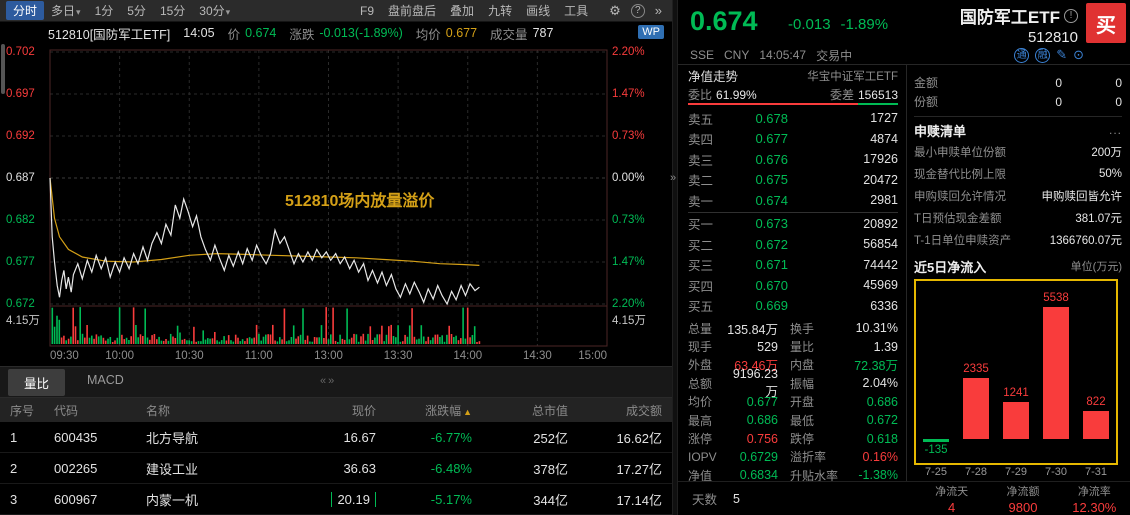 Image resolution: width=1130 pixels, height=515 pixels. What do you see at coordinates (880, 383) in the screenshot?
I see `stat-value: 2.04%` at bounding box center [880, 383].